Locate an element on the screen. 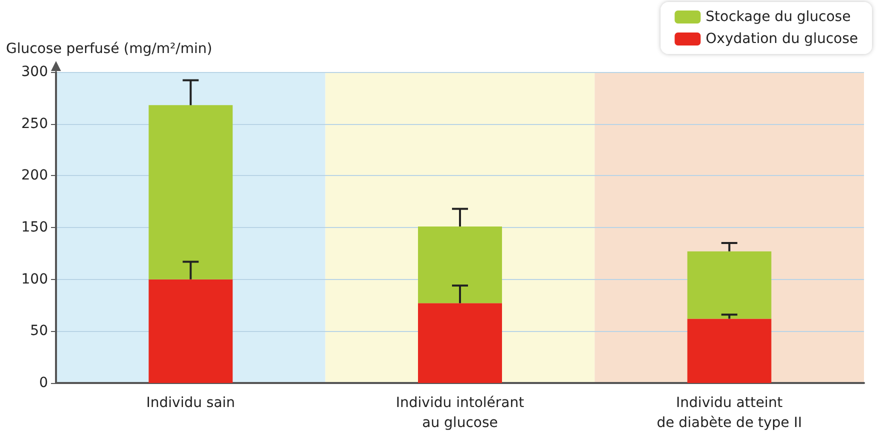  y-tick-label: 100 is located at coordinates (34, 279).